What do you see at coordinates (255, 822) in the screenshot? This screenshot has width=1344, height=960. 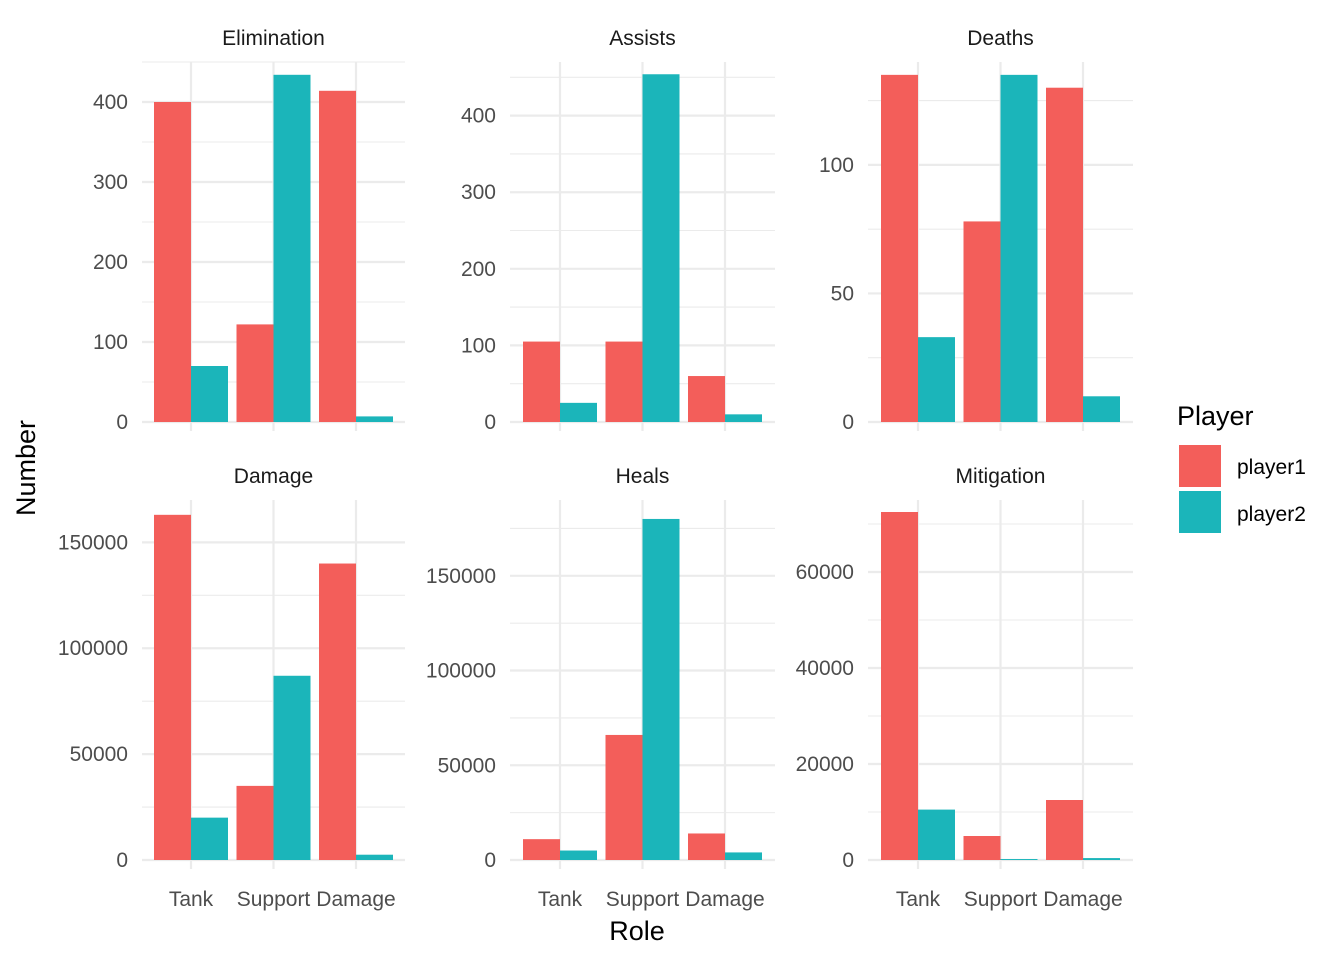 I see `bar-damage-player1-support` at bounding box center [255, 822].